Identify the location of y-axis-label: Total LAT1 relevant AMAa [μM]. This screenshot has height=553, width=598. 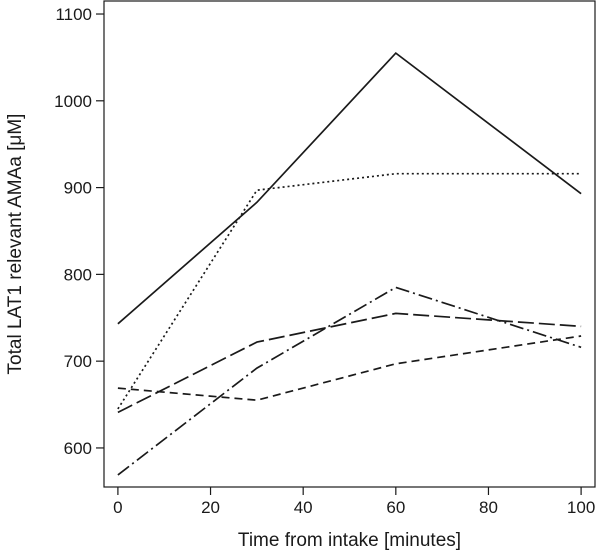
(15, 244).